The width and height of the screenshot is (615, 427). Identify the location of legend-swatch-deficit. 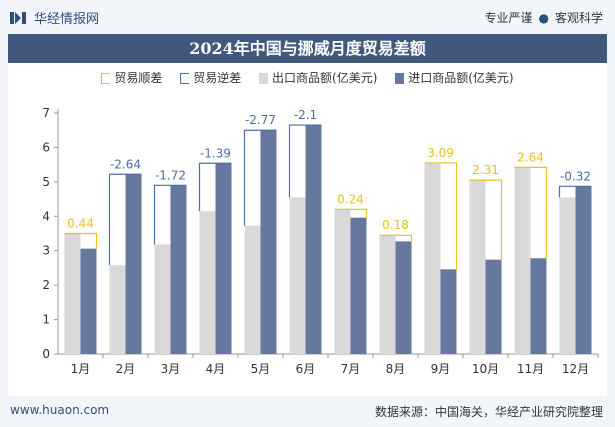
(185, 78).